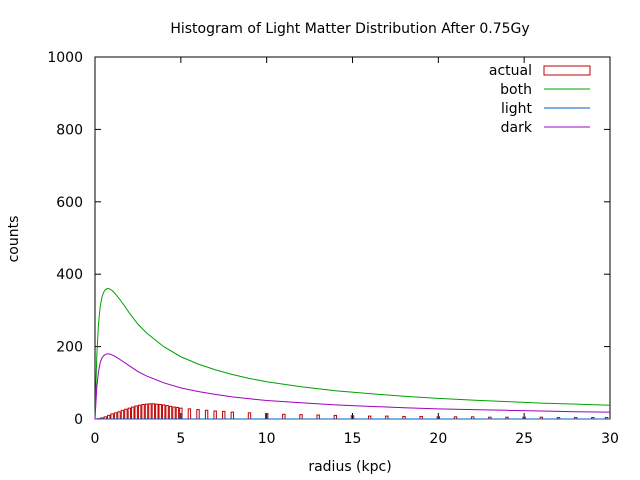 The image size is (640, 480). What do you see at coordinates (349, 467) in the screenshot?
I see `x-axis-label: radius (kpc)` at bounding box center [349, 467].